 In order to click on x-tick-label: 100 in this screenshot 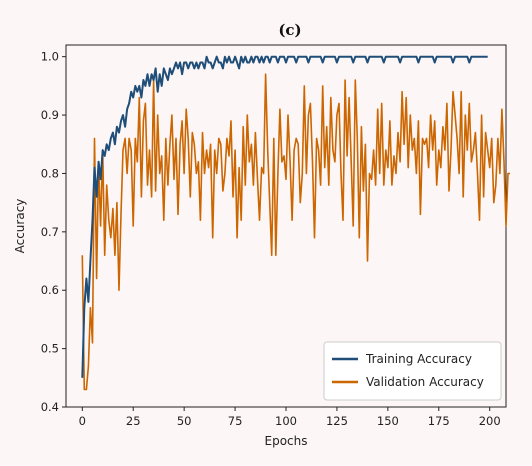, I will do `click(286, 421)`.